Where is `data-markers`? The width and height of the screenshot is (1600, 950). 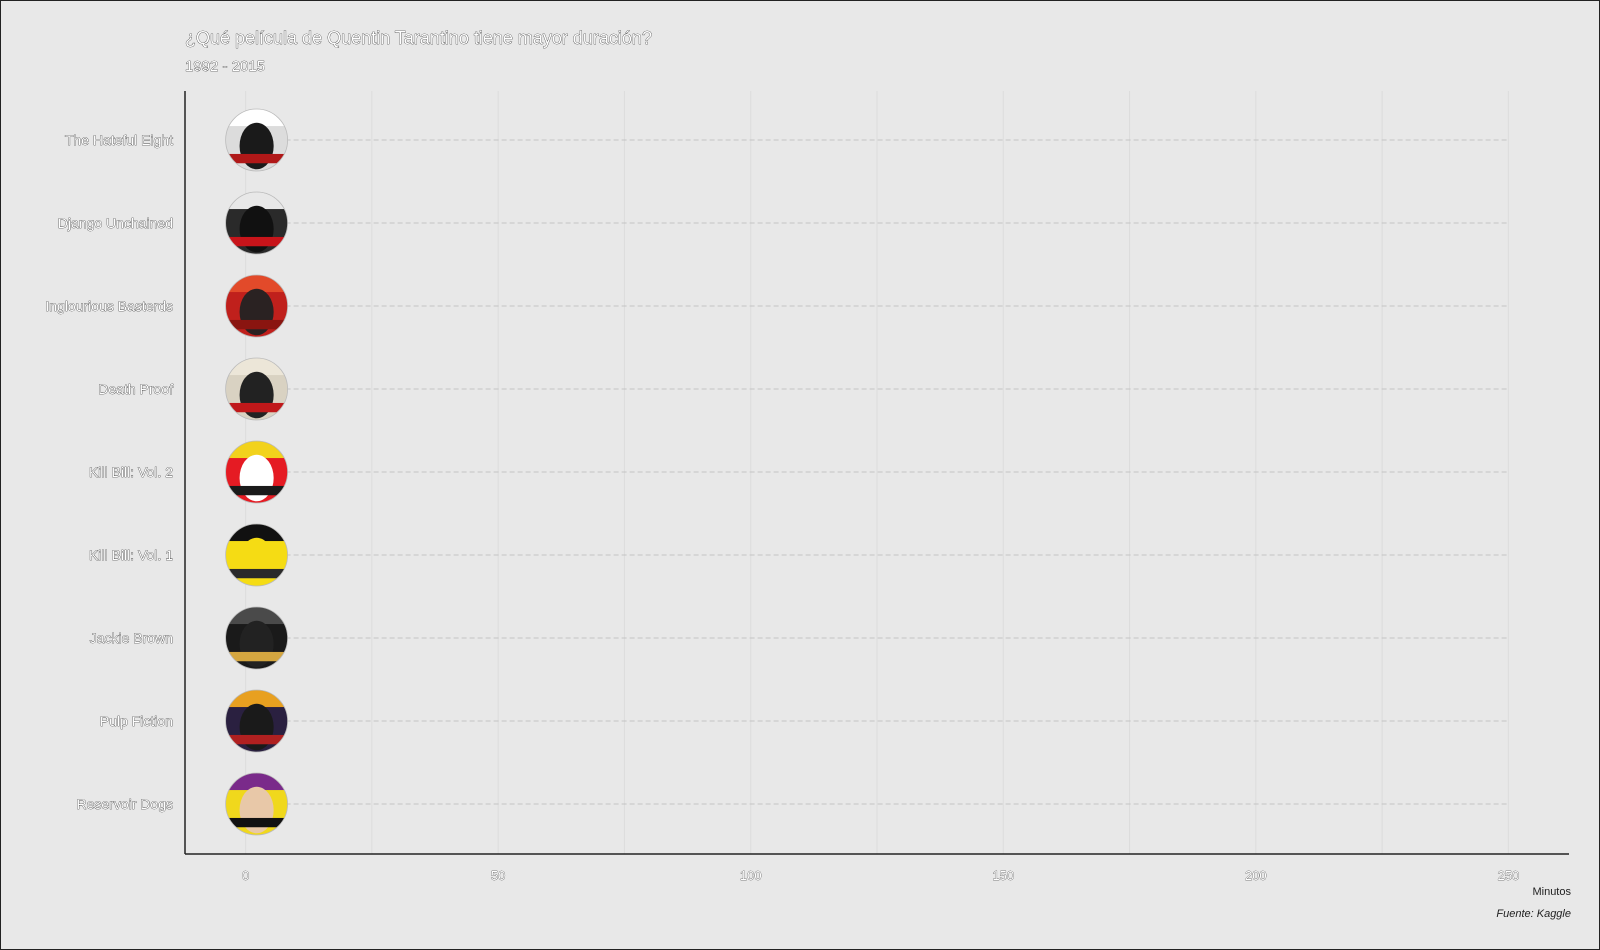
data-markers is located at coordinates (257, 472).